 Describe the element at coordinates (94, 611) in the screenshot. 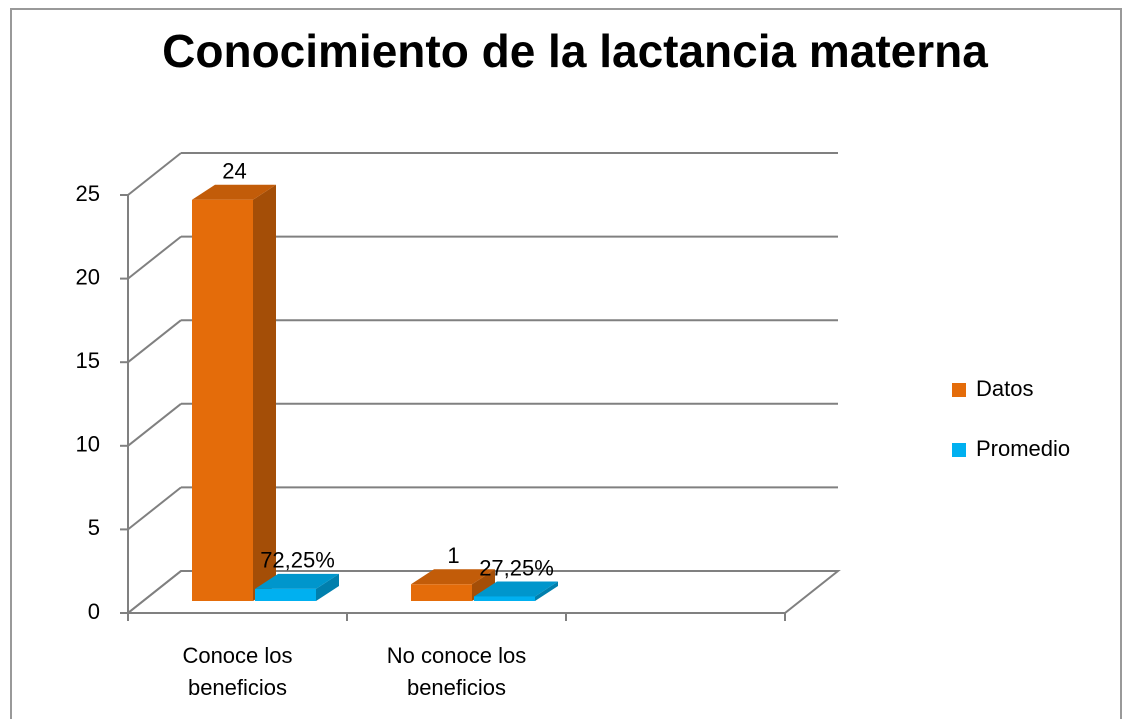

I see `y-tick-label: 0` at that location.